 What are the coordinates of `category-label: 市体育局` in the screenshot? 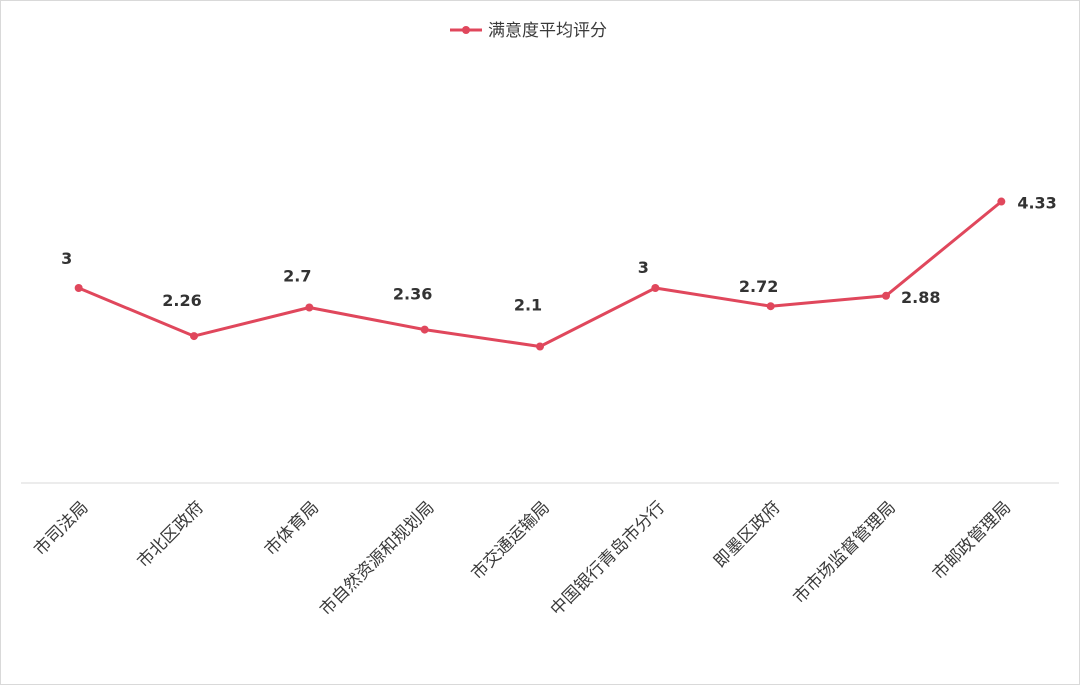 It's located at (292, 529).